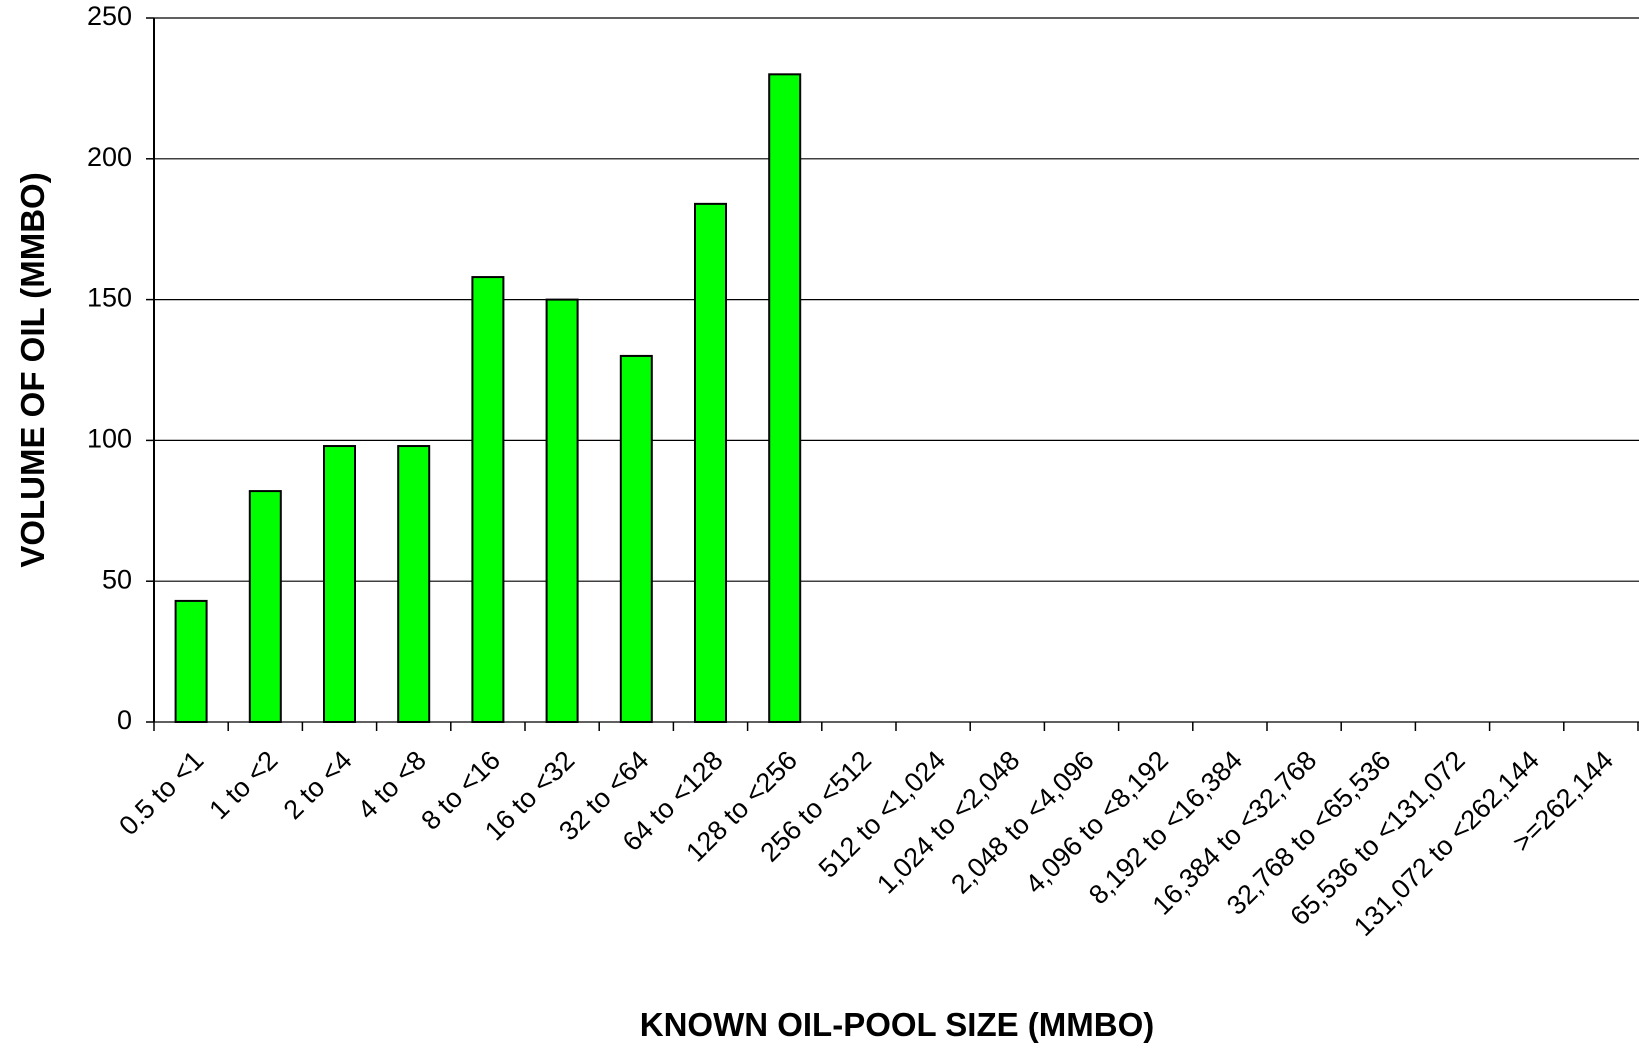 The height and width of the screenshot is (1049, 1639). What do you see at coordinates (109, 157) in the screenshot?
I see `y-tick-label: 200` at bounding box center [109, 157].